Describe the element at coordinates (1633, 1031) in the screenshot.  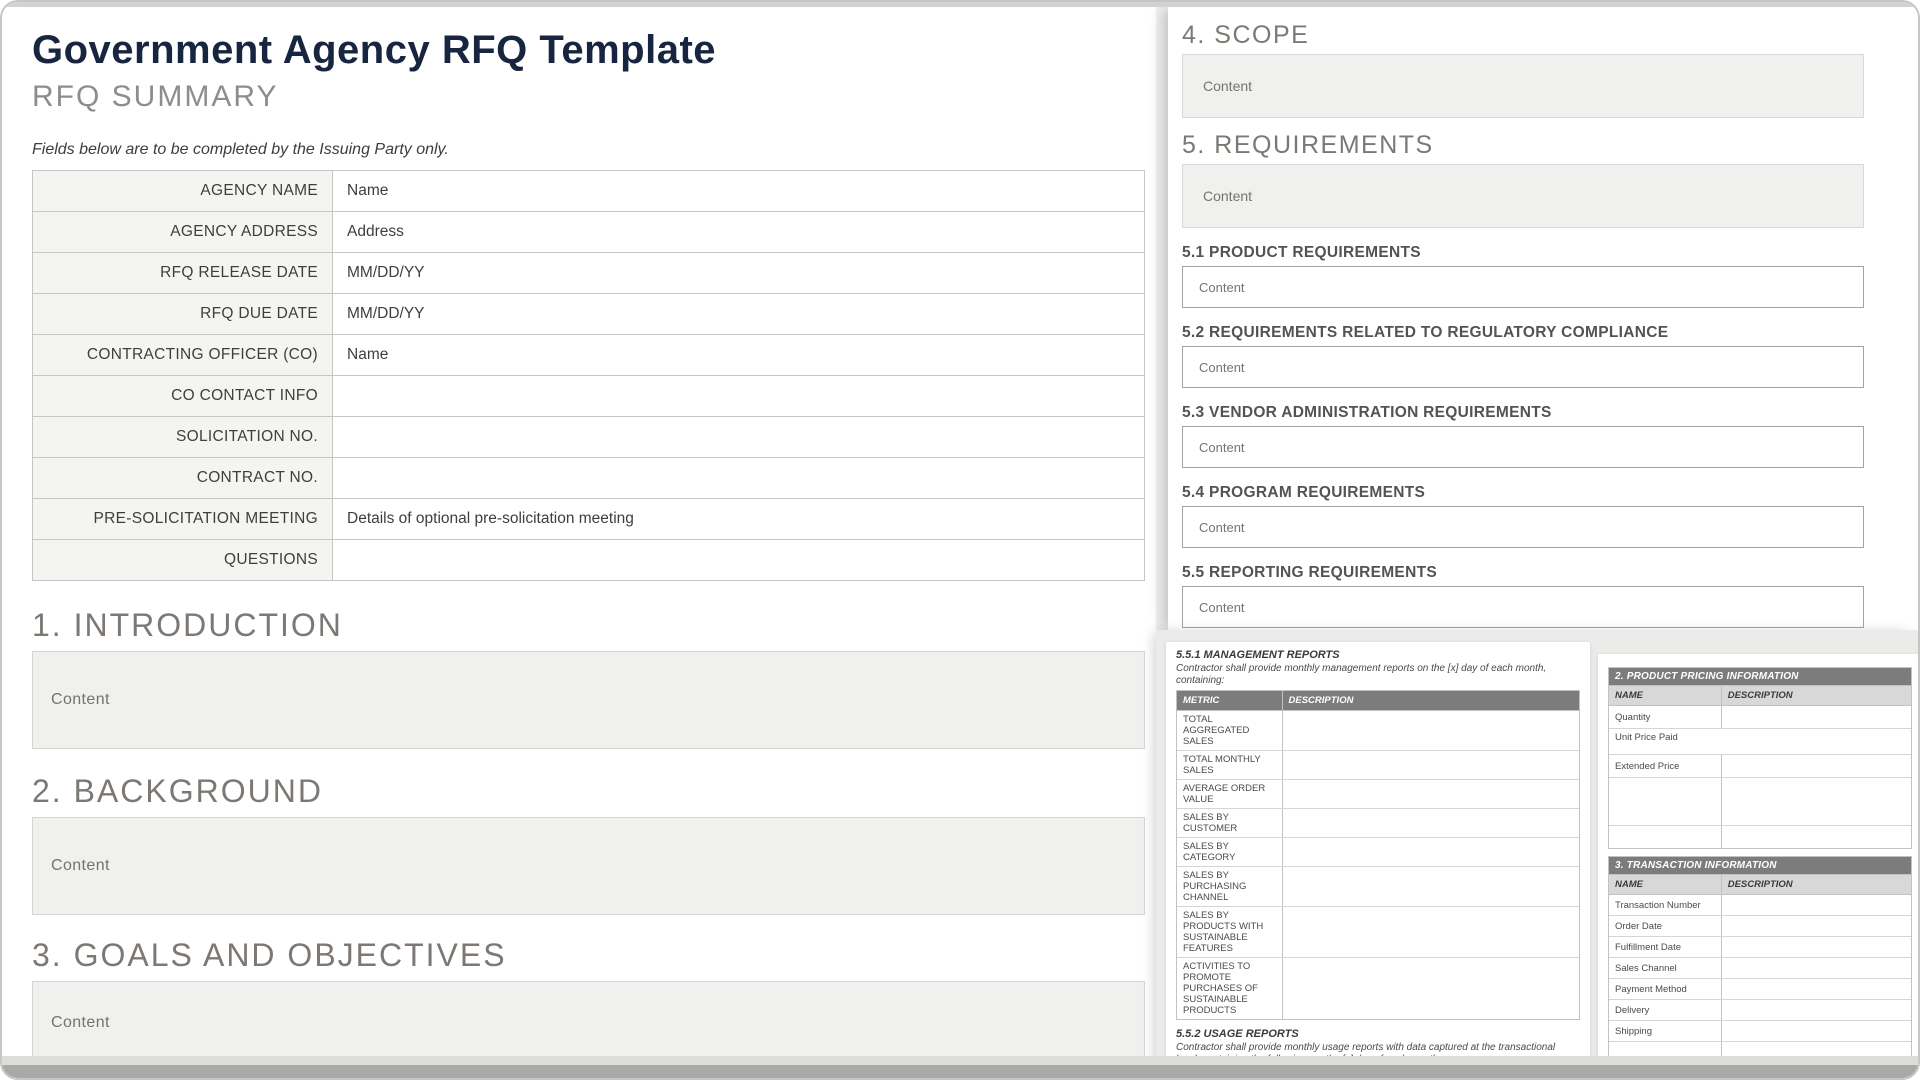
I see `table-name-cell: Shipping` at that location.